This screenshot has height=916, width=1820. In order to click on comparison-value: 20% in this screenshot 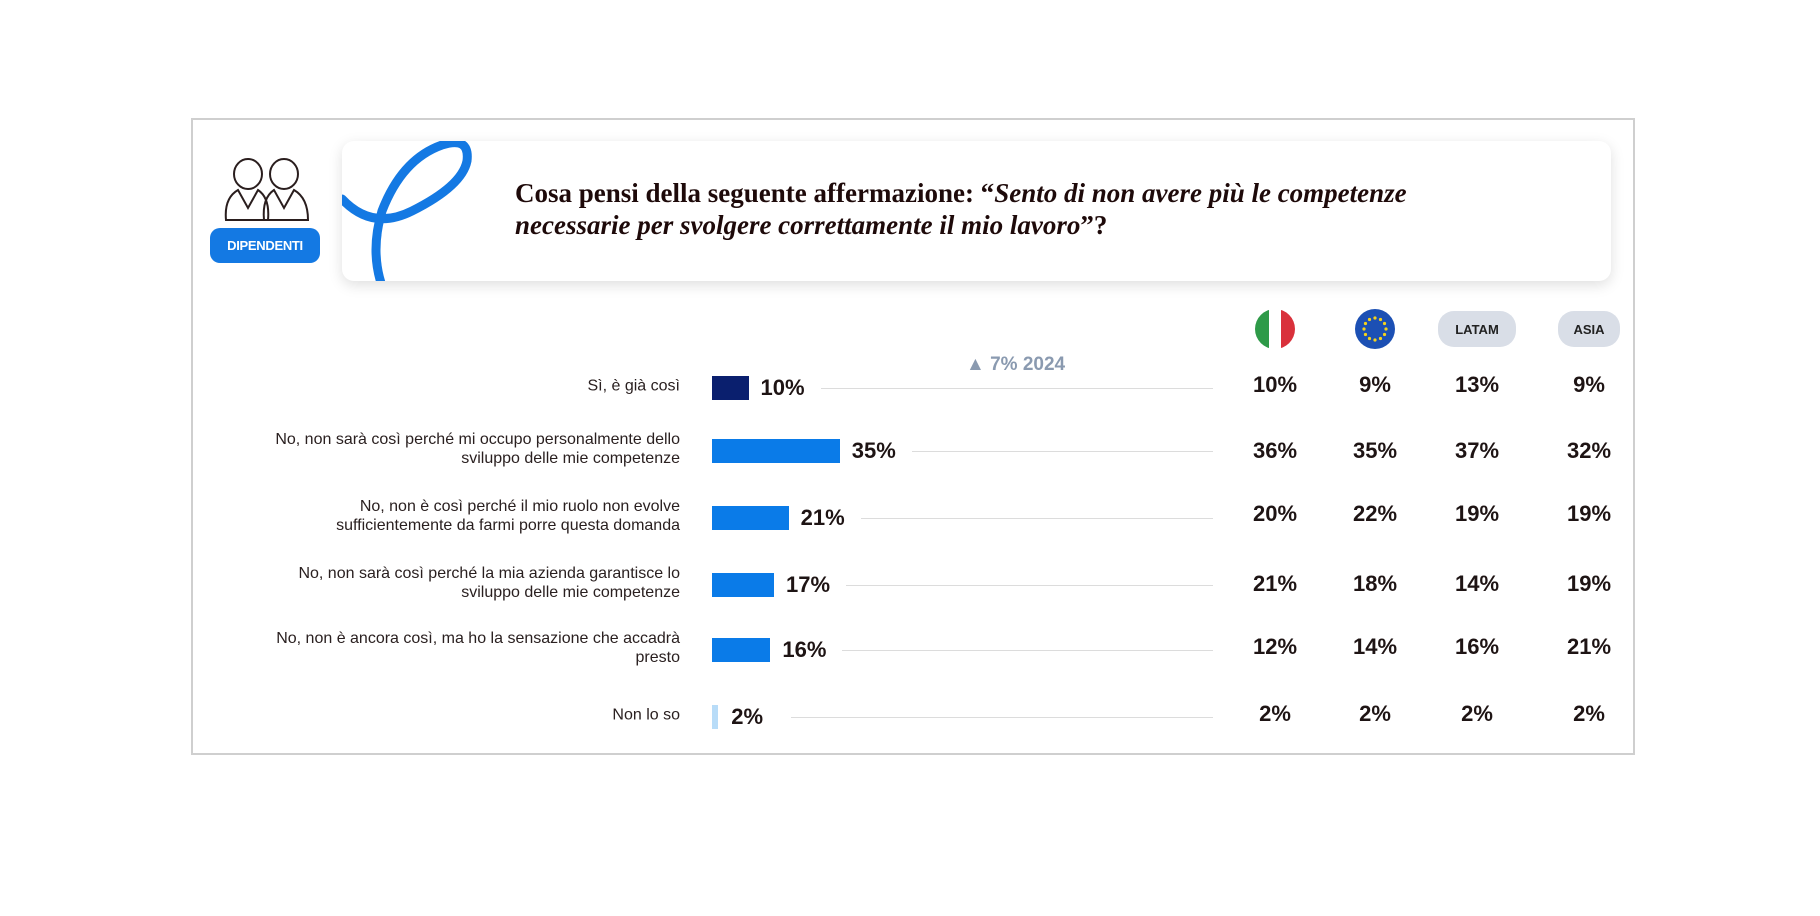, I will do `click(1275, 513)`.